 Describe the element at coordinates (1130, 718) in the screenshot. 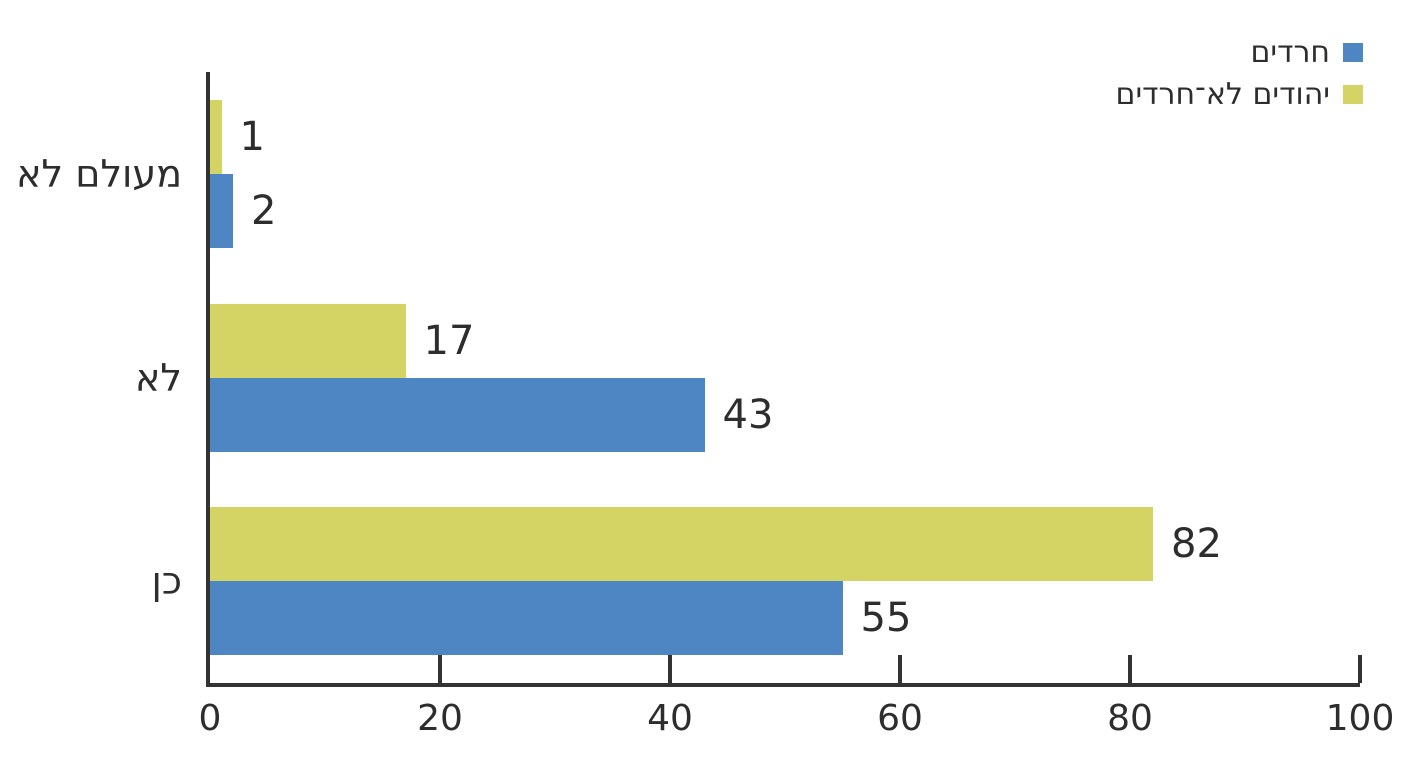

I see `x-axis-tick-label: 80` at that location.